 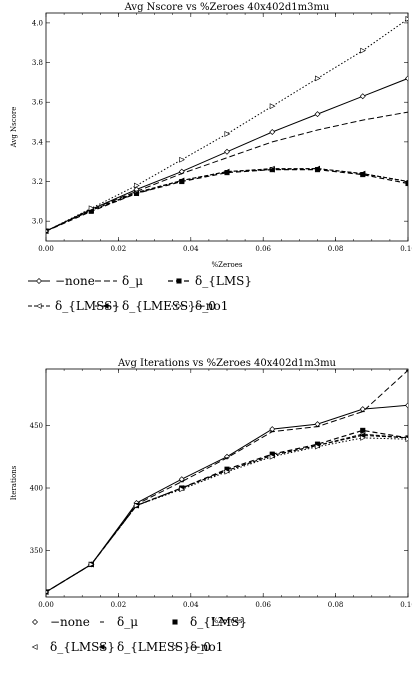 What do you see at coordinates (14, 128) in the screenshot?
I see `y-axis-label: Avg Nscore` at bounding box center [14, 128].